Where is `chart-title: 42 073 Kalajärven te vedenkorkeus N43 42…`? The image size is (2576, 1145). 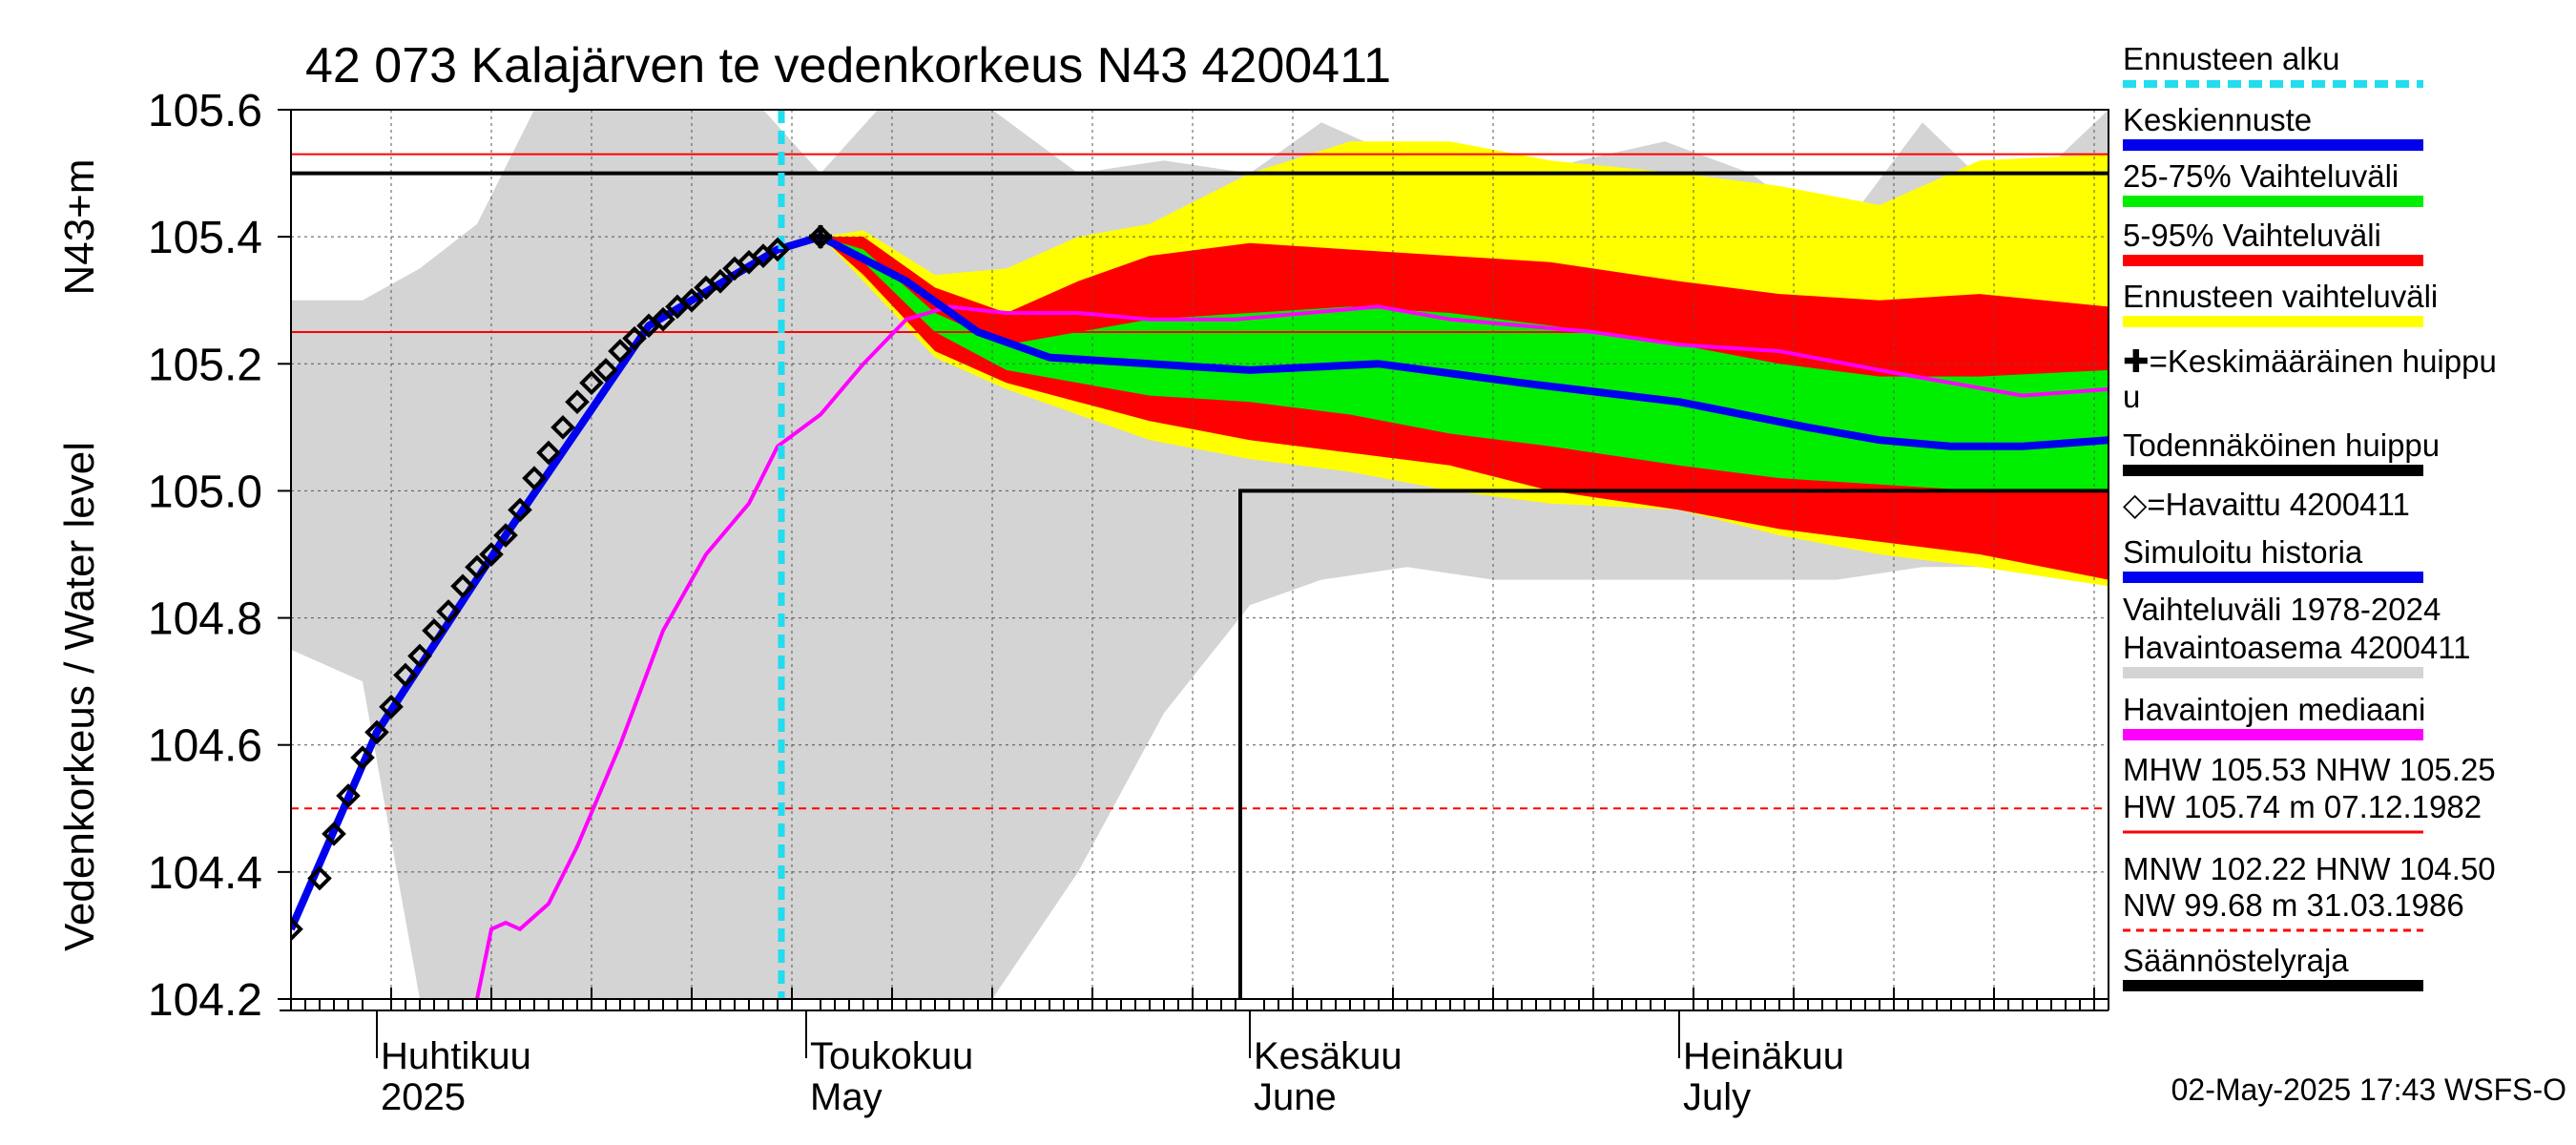
chart-title: 42 073 Kalajärven te vedenkorkeus N43 42… is located at coordinates (848, 66).